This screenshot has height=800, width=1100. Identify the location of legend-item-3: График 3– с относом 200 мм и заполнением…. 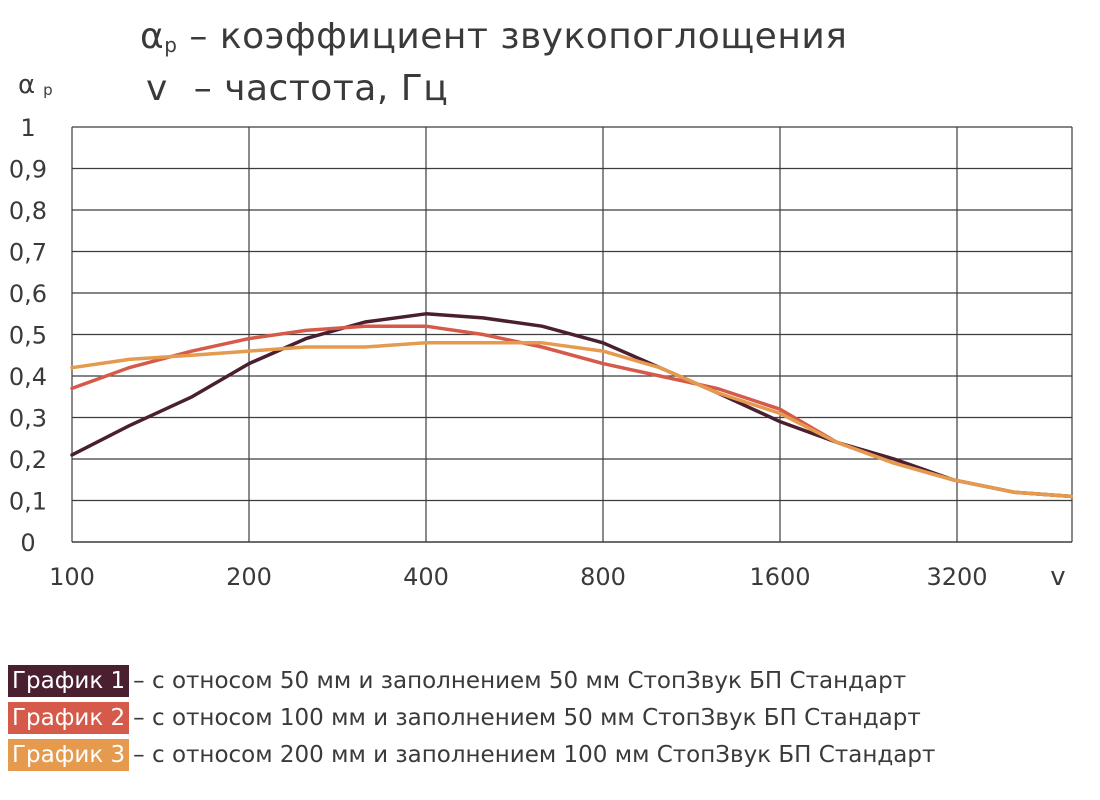
(471, 755).